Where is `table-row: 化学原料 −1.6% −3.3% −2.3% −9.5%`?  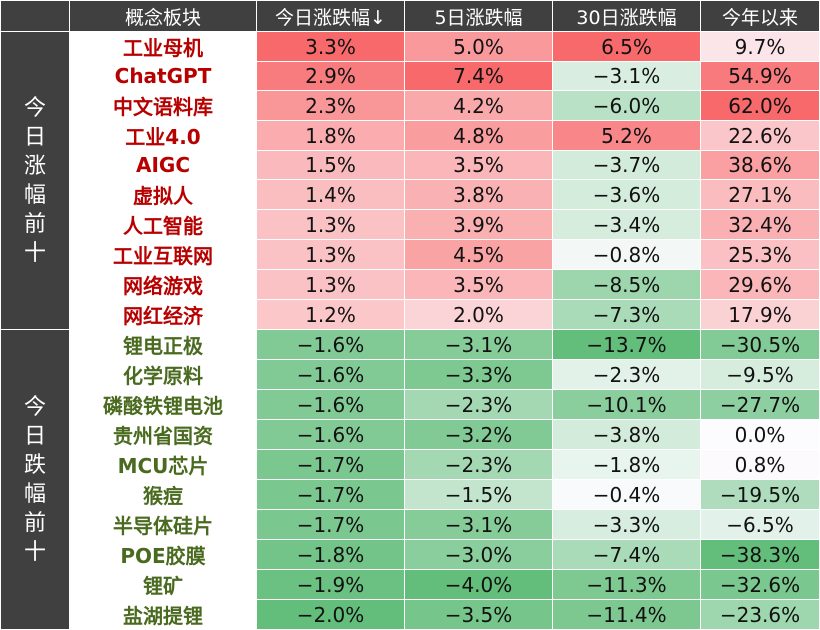
table-row: 化学原料 −1.6% −3.3% −2.3% −9.5% is located at coordinates (410, 374).